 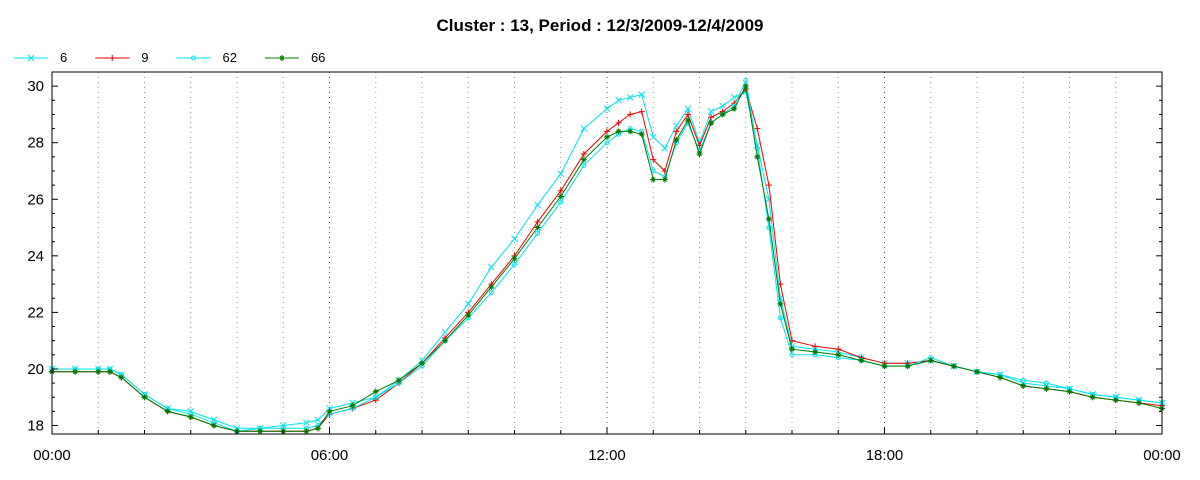 I want to click on x-tick-label: 12:00, so click(x=607, y=455).